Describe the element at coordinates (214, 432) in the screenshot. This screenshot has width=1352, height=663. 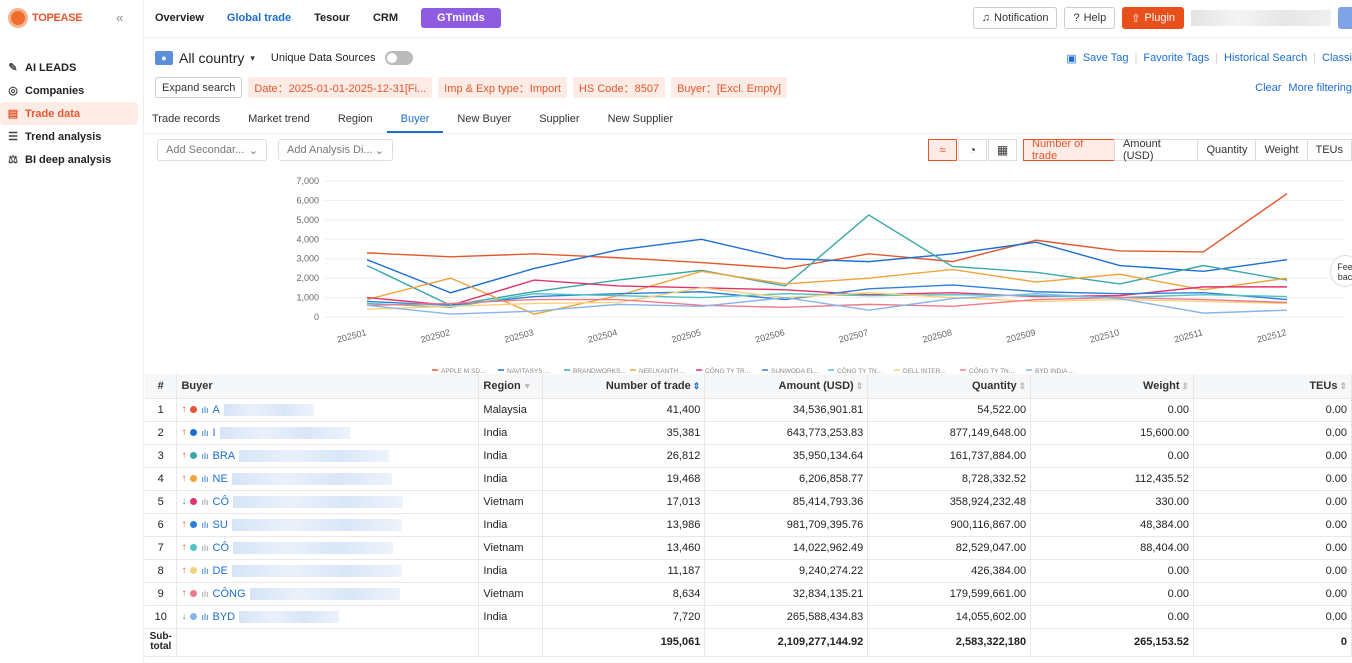
I see `buyer-name-link: I` at that location.